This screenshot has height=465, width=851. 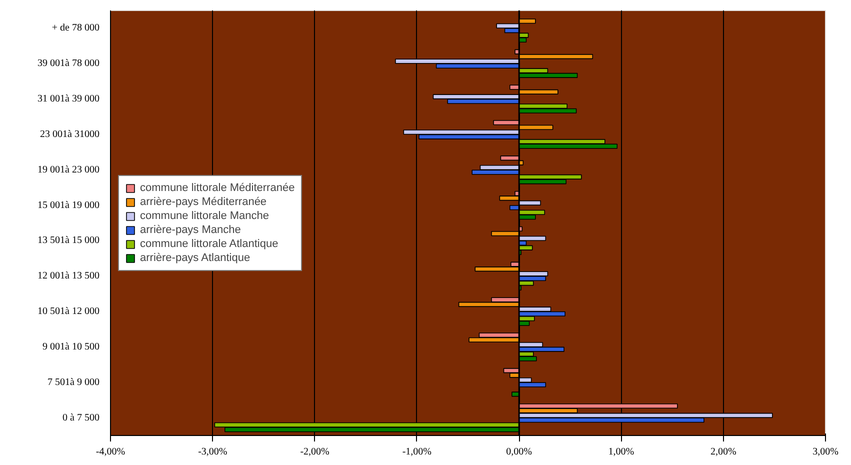 I want to click on y-tick-label: 23 001à 31000, so click(x=70, y=134).